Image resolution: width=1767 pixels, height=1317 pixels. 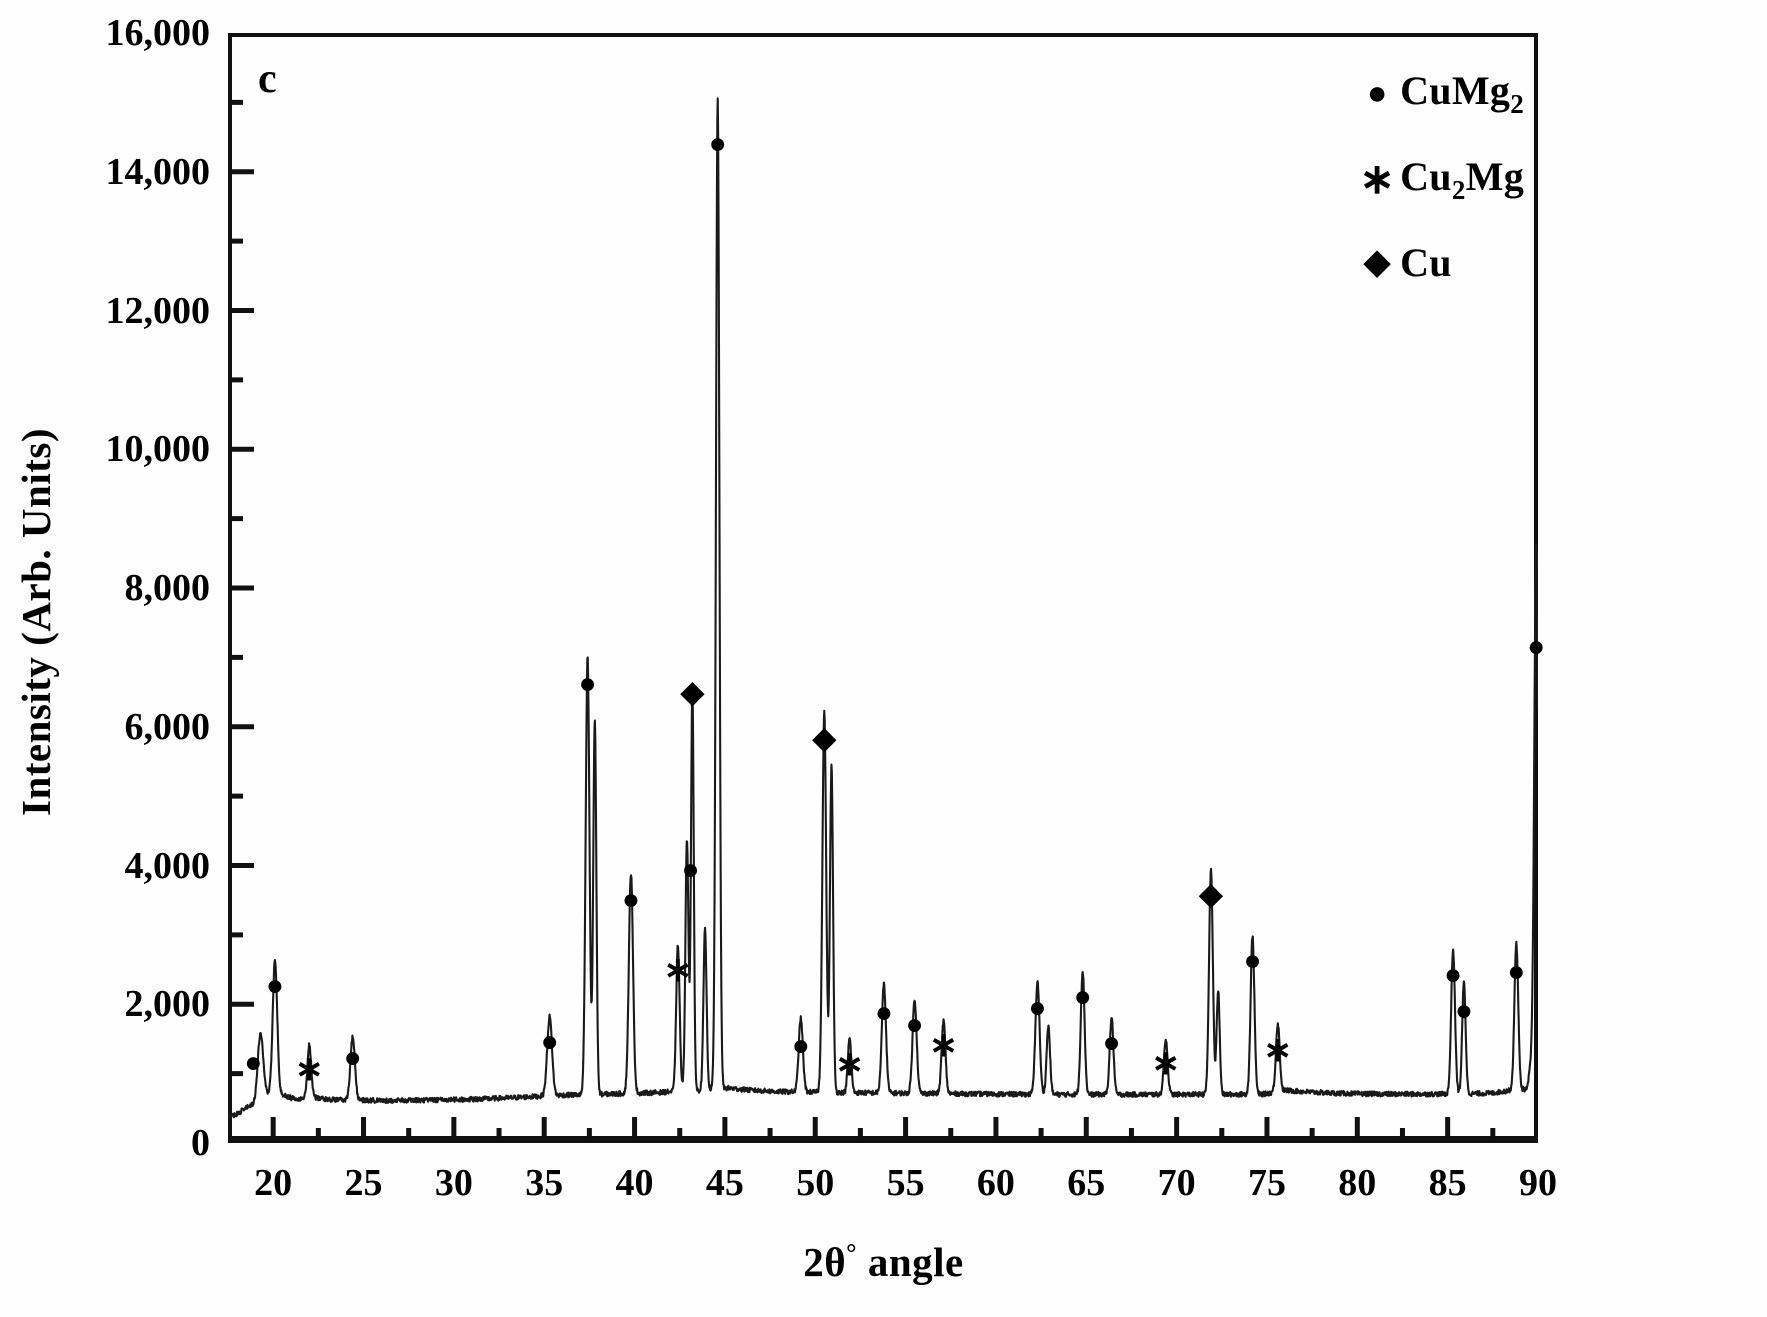 I want to click on x-tick-label: 50, so click(x=815, y=1183).